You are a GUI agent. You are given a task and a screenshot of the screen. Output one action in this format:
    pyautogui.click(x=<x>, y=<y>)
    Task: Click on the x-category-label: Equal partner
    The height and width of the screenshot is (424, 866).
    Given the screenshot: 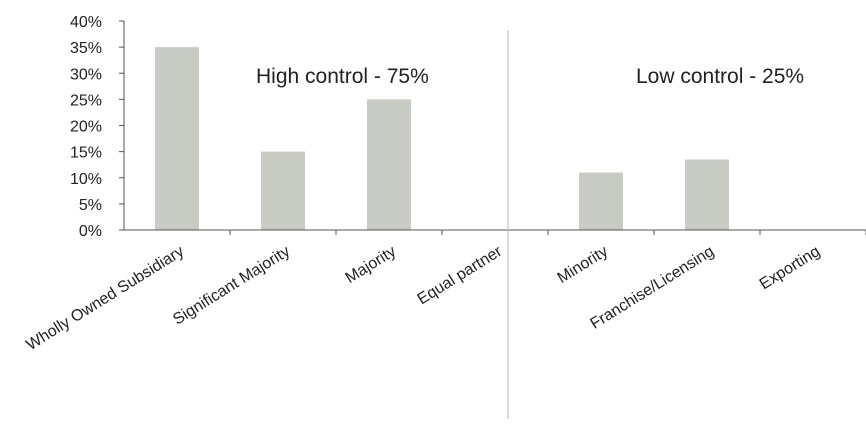 What is the action you would take?
    pyautogui.click(x=460, y=276)
    